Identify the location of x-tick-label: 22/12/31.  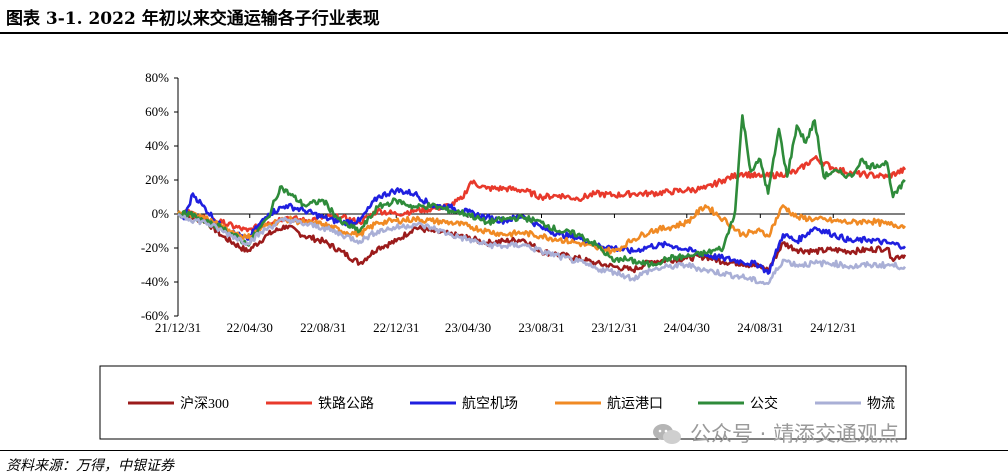
(396, 327).